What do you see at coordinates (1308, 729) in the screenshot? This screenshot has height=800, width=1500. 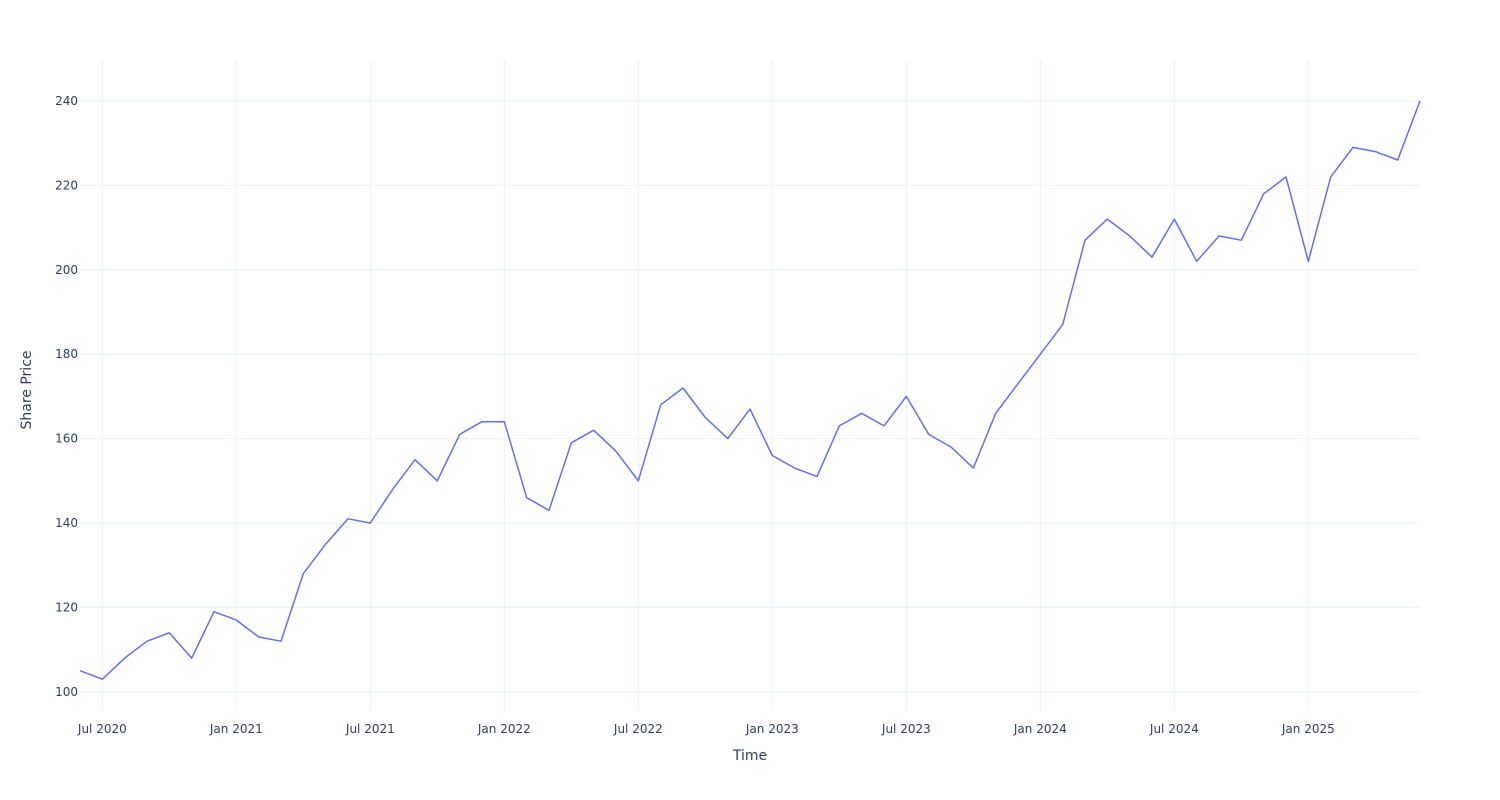 I see `x-tick-label: Jan 2025` at bounding box center [1308, 729].